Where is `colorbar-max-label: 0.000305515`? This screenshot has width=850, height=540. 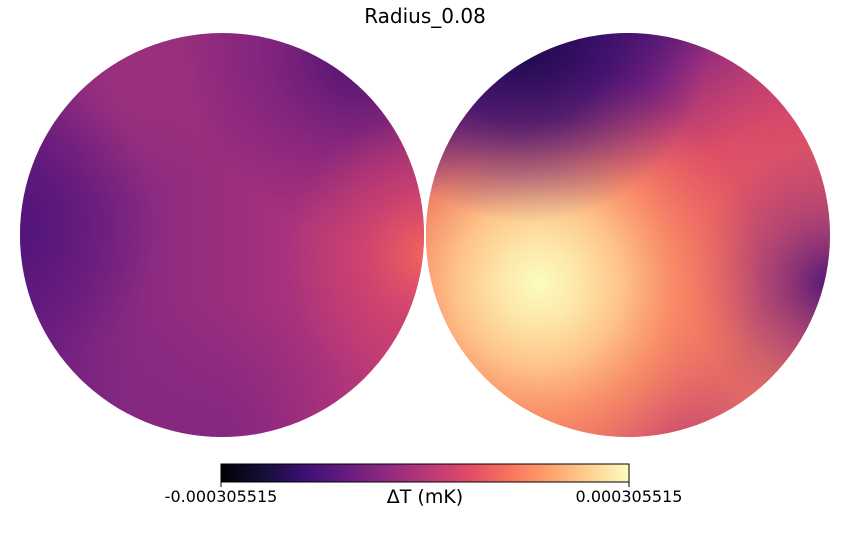 colorbar-max-label: 0.000305515 is located at coordinates (629, 496).